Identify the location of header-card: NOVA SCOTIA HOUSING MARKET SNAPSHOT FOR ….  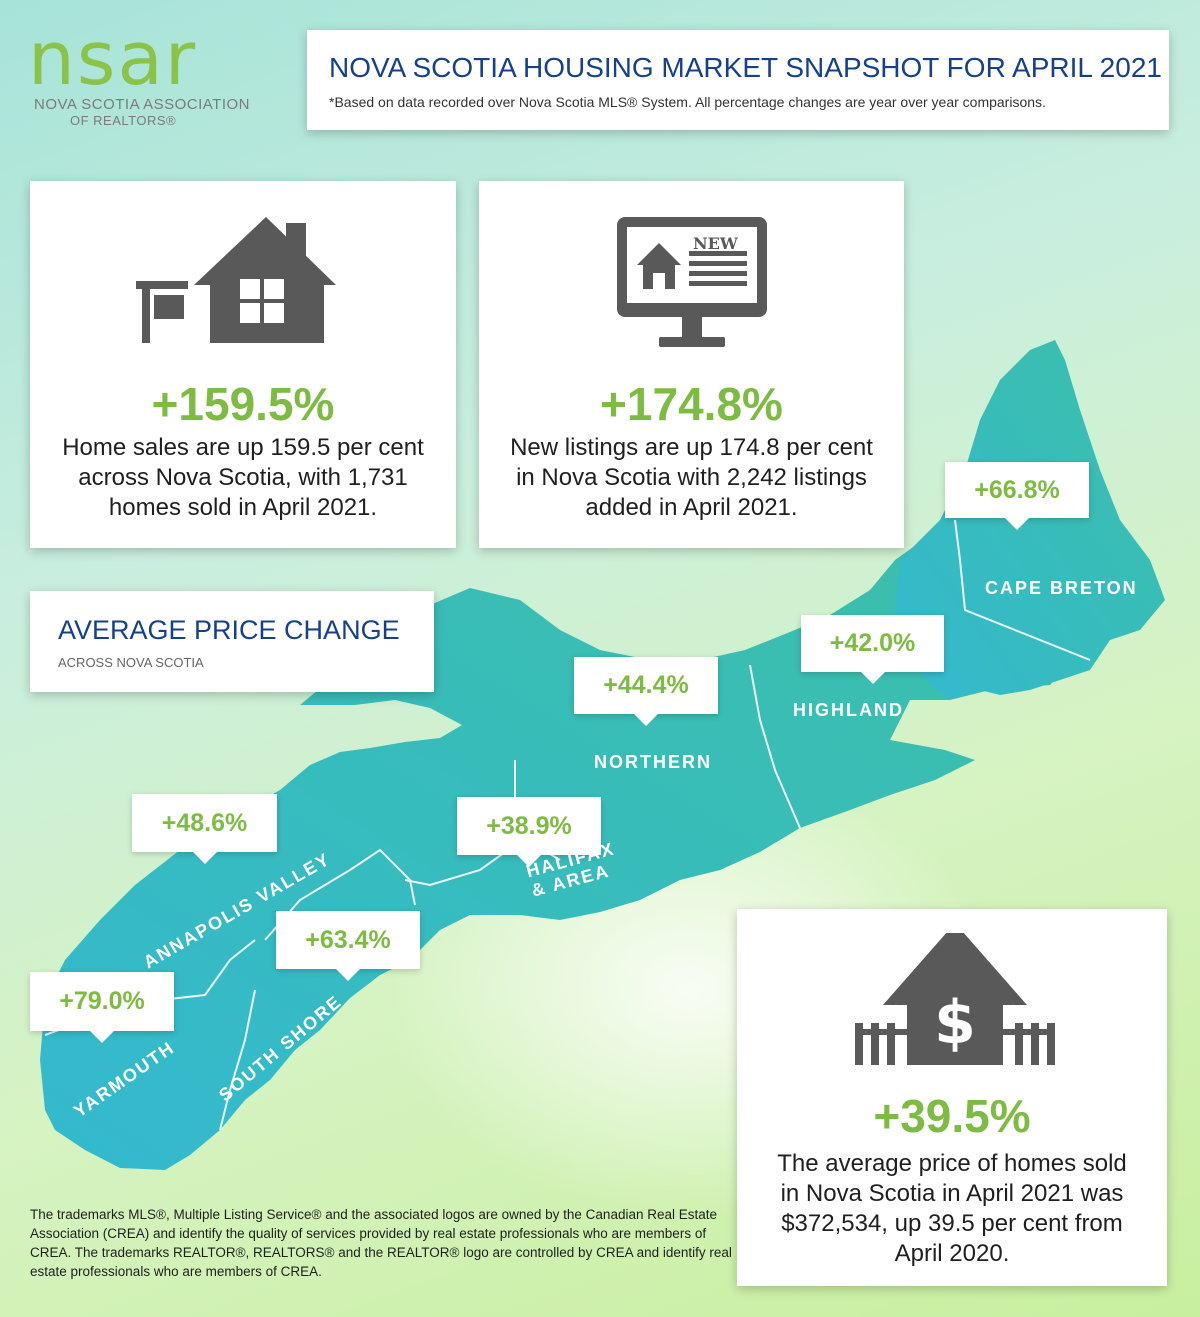
(738, 80).